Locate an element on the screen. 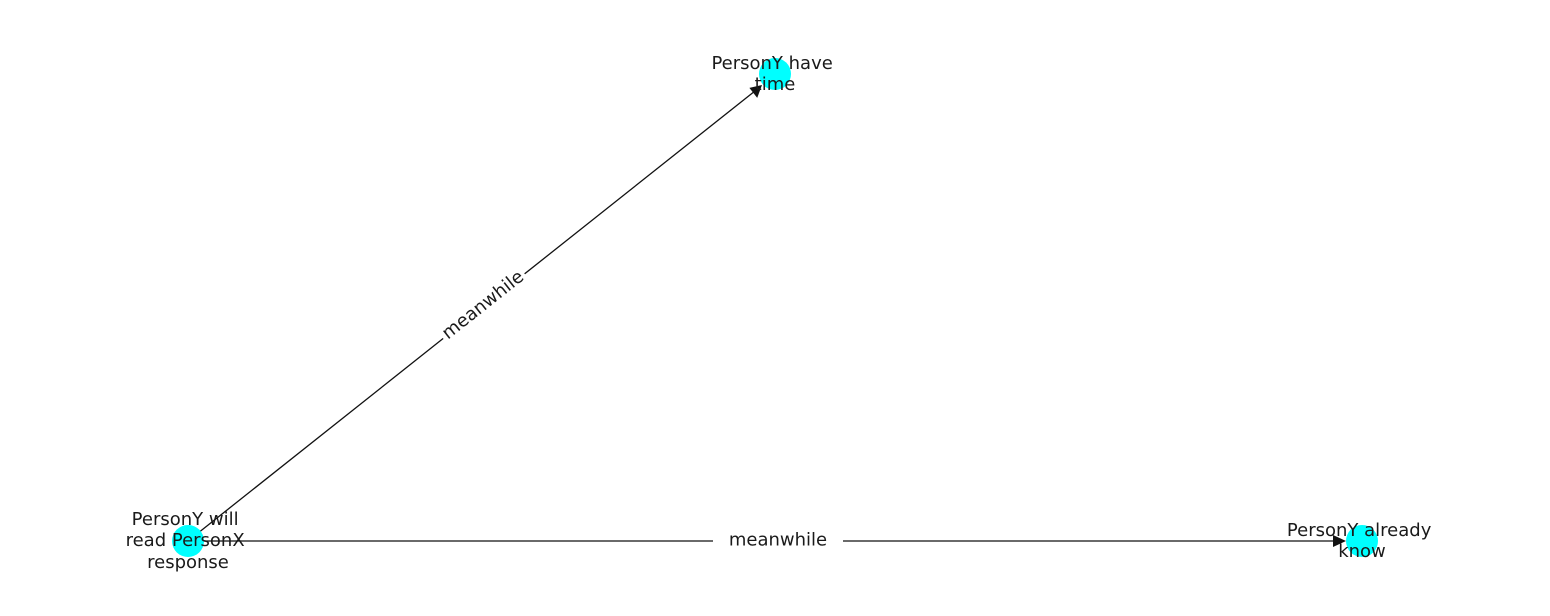 The width and height of the screenshot is (1550, 616). node-persony-already-know: PersonY already know is located at coordinates (1362, 541).